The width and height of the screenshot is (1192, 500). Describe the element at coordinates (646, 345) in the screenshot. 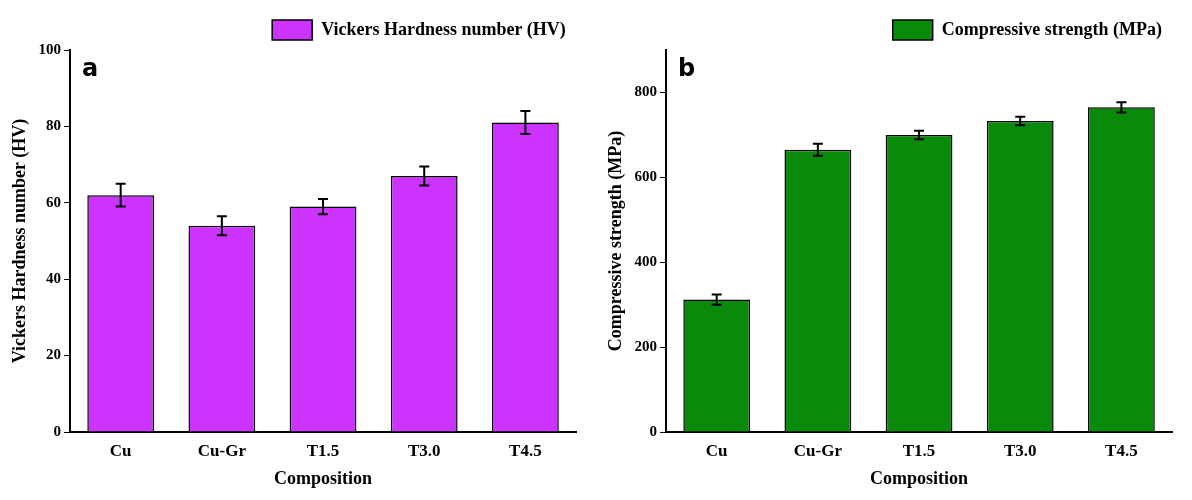

I see `y-tick-label: 200` at that location.